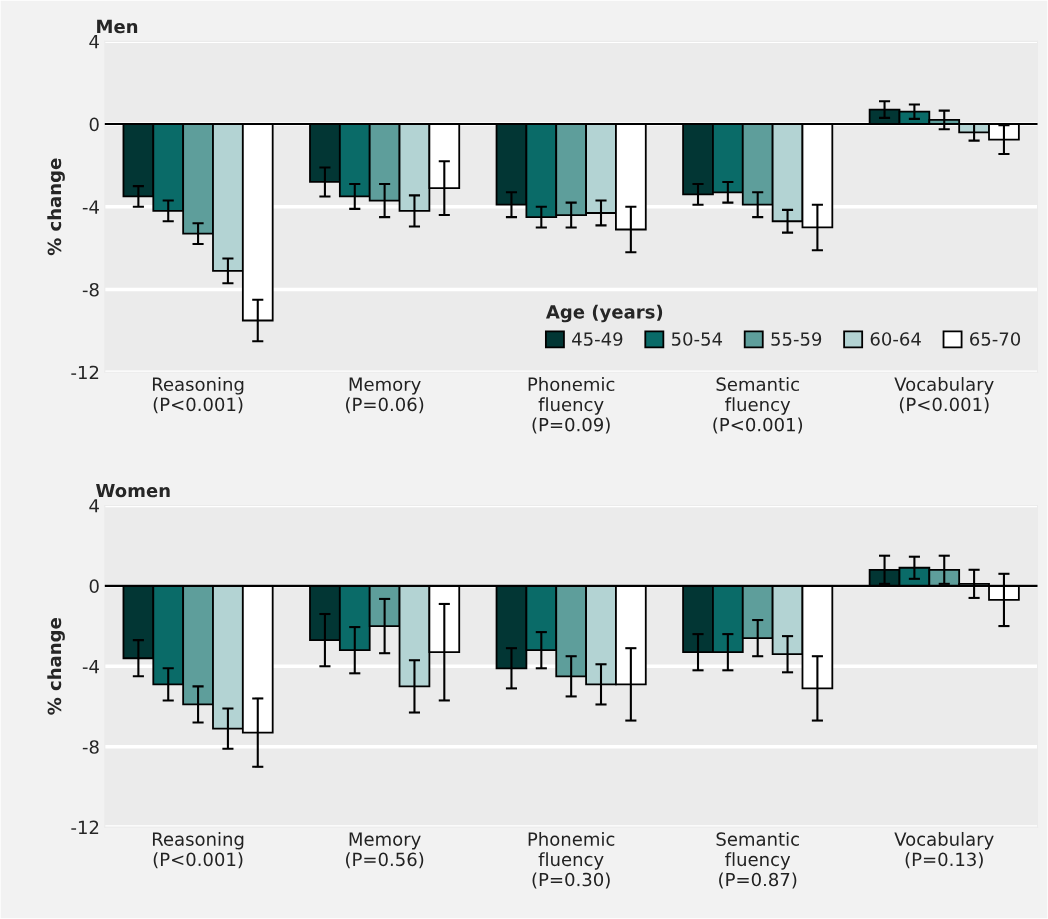 Image resolution: width=1048 pixels, height=919 pixels. Describe the element at coordinates (944, 850) in the screenshot. I see `x-tick-label: Vocabulary (P=0.13)` at that location.